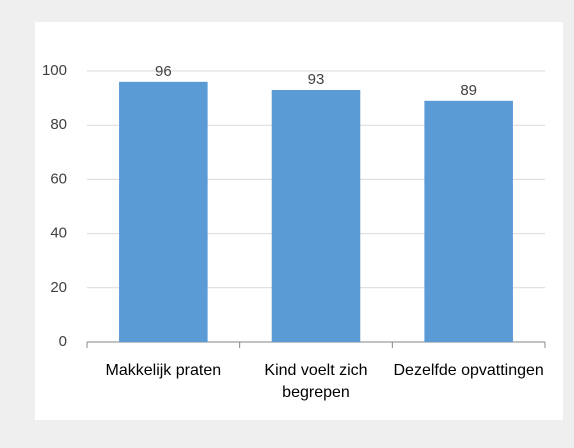 The width and height of the screenshot is (574, 448). What do you see at coordinates (316, 79) in the screenshot?
I see `data-label: 93` at bounding box center [316, 79].